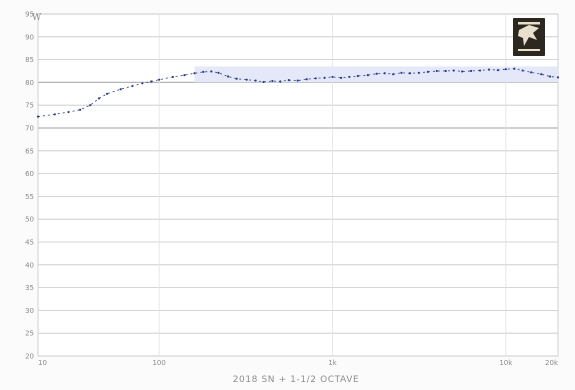 The height and width of the screenshot is (390, 575). I want to click on x-tick-label: 1k, so click(332, 363).